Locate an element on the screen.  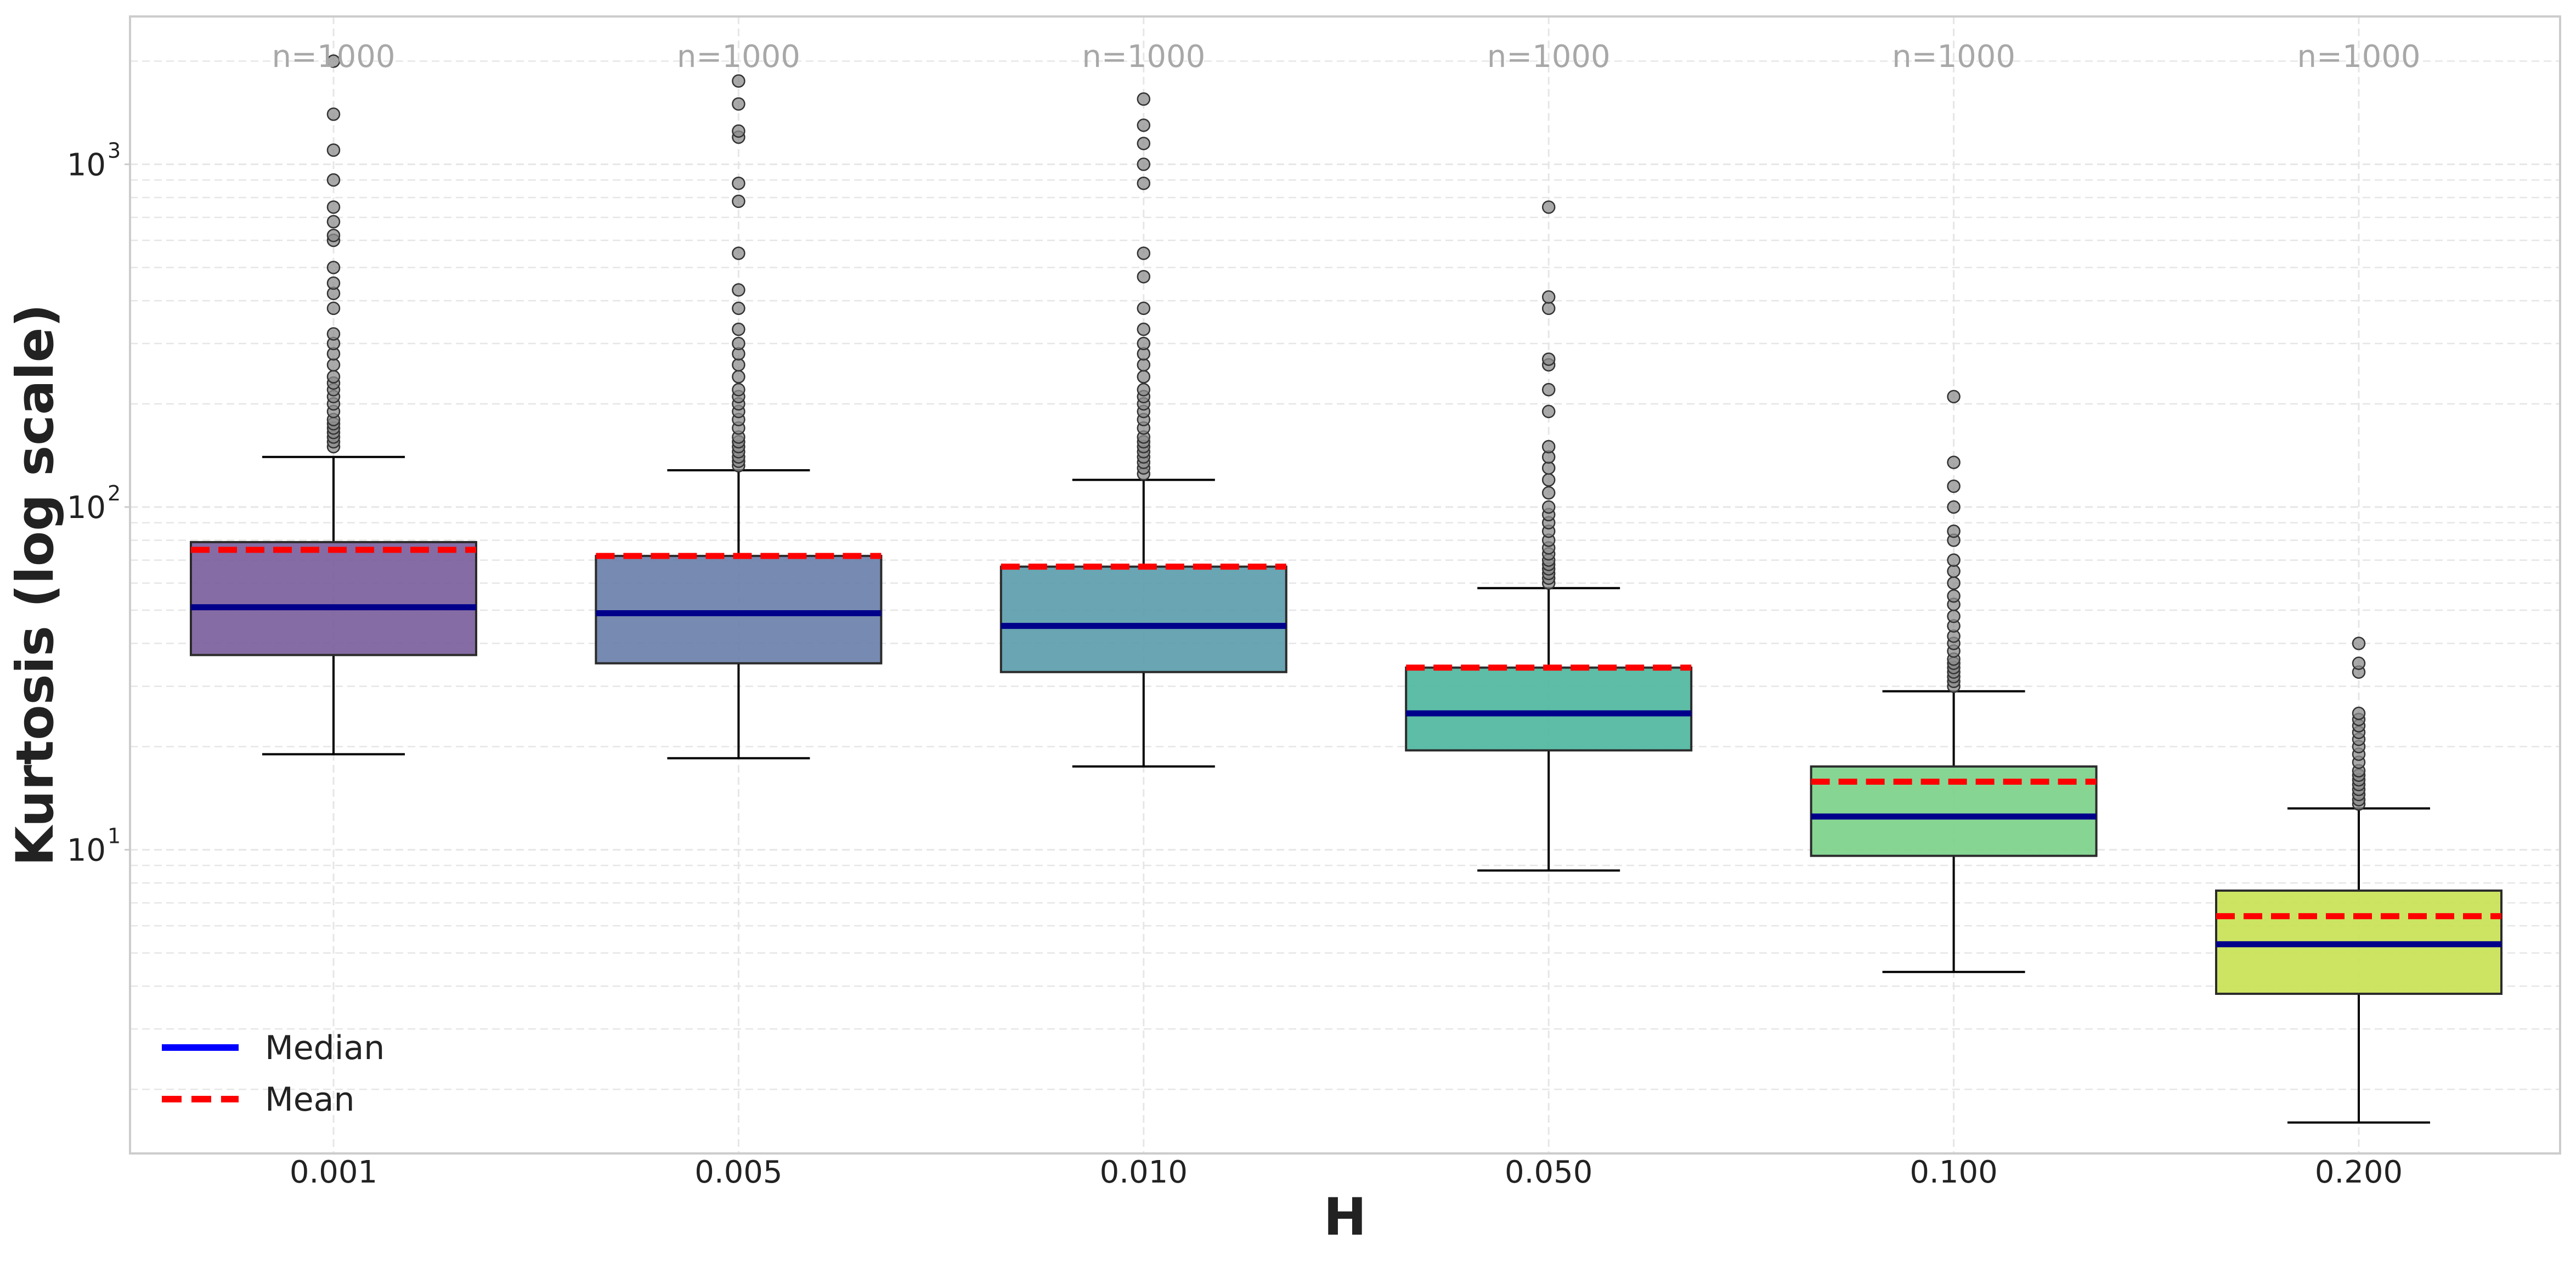
x-tick-label: 0.100 is located at coordinates (1953, 1172).